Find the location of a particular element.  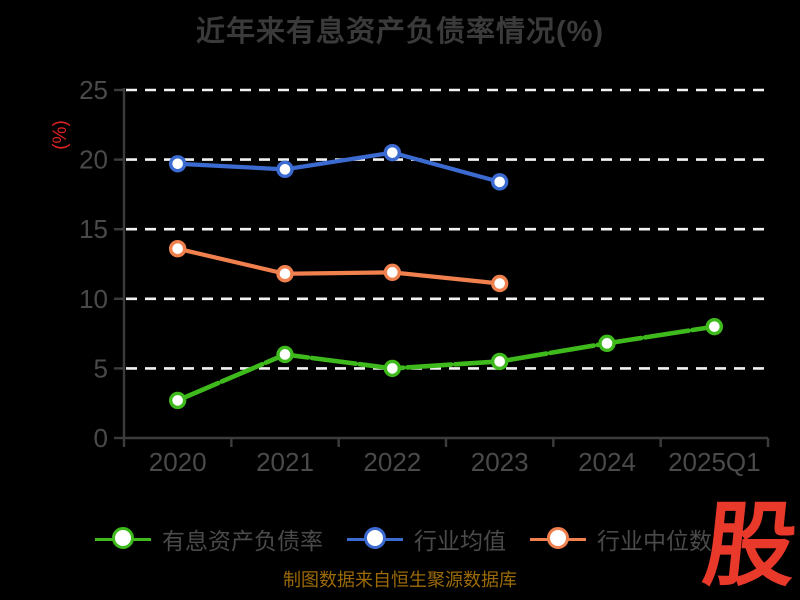

legend-marker-blue-icon is located at coordinates (375, 539).